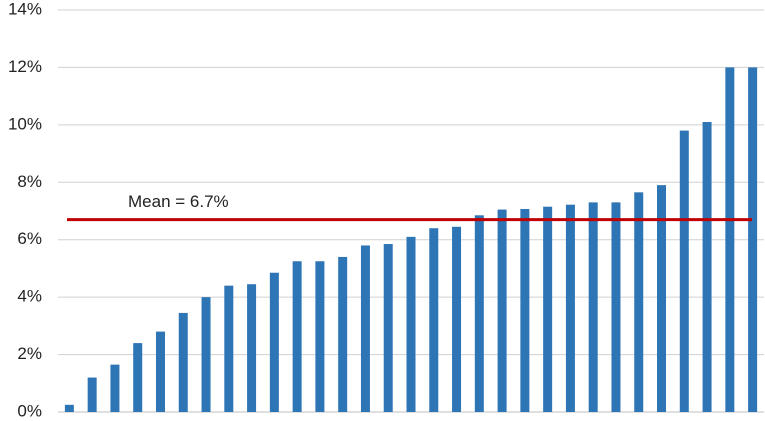  What do you see at coordinates (25, 123) in the screenshot?
I see `y-tick-label: 10%` at bounding box center [25, 123].